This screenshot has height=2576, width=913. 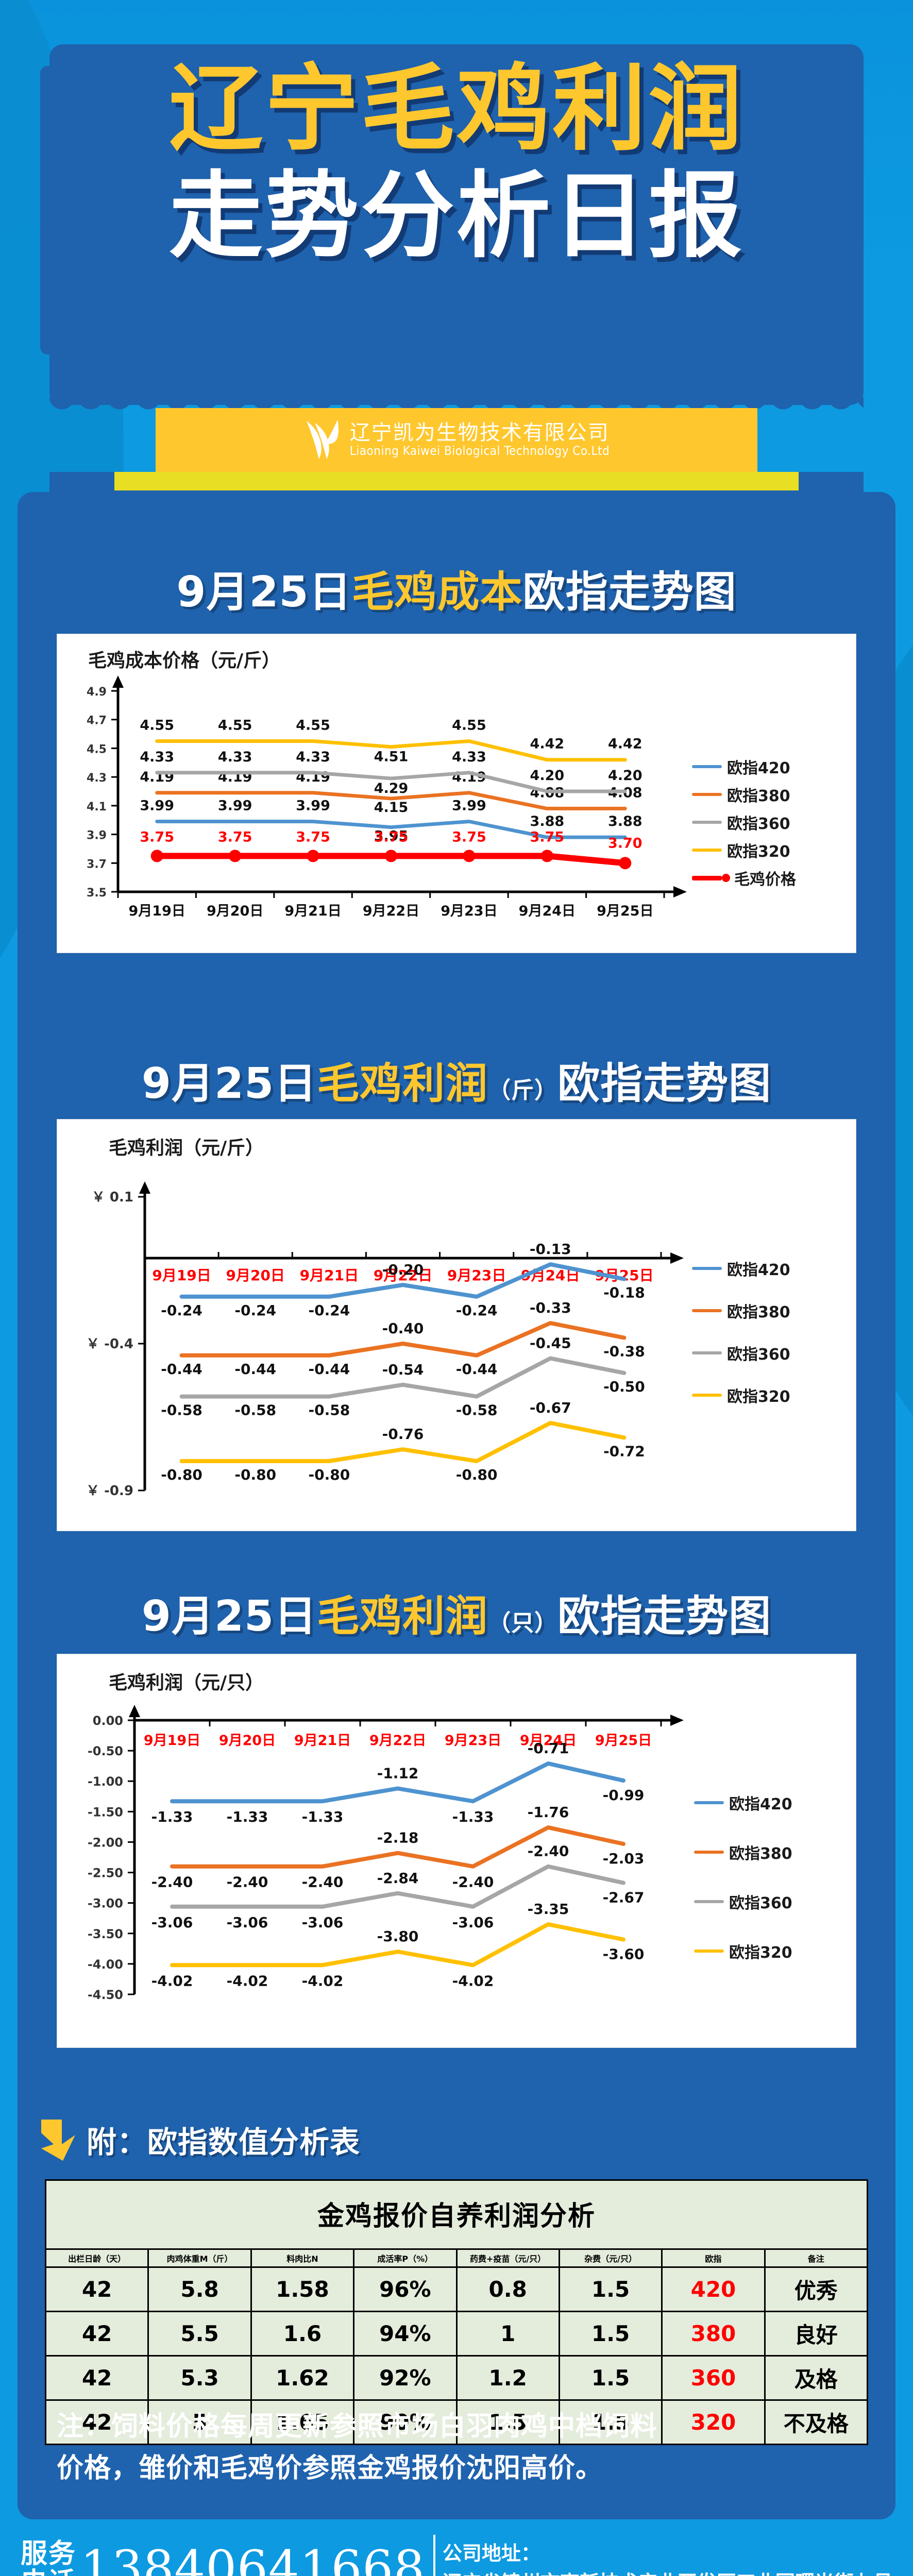 I want to click on data-value-label: -0.99, so click(x=624, y=1795).